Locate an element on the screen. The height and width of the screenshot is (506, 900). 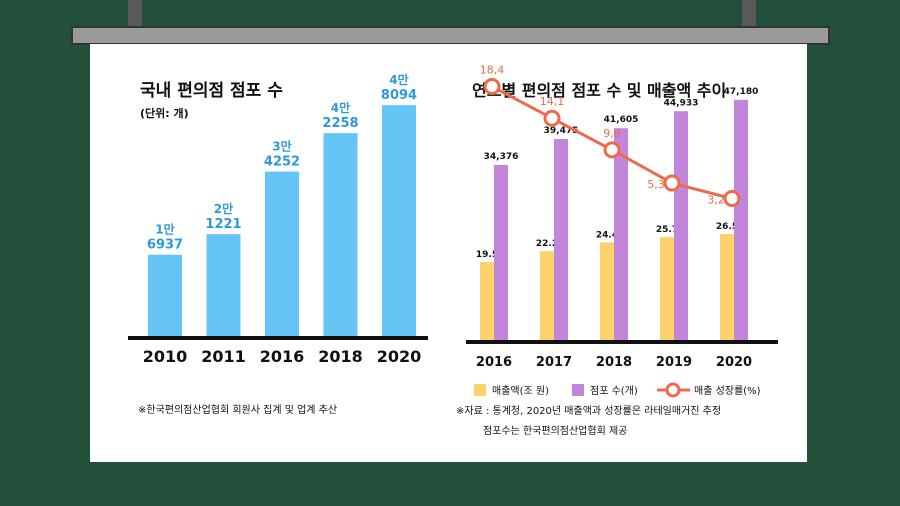
sales-bar-2016 is located at coordinates (487, 301).